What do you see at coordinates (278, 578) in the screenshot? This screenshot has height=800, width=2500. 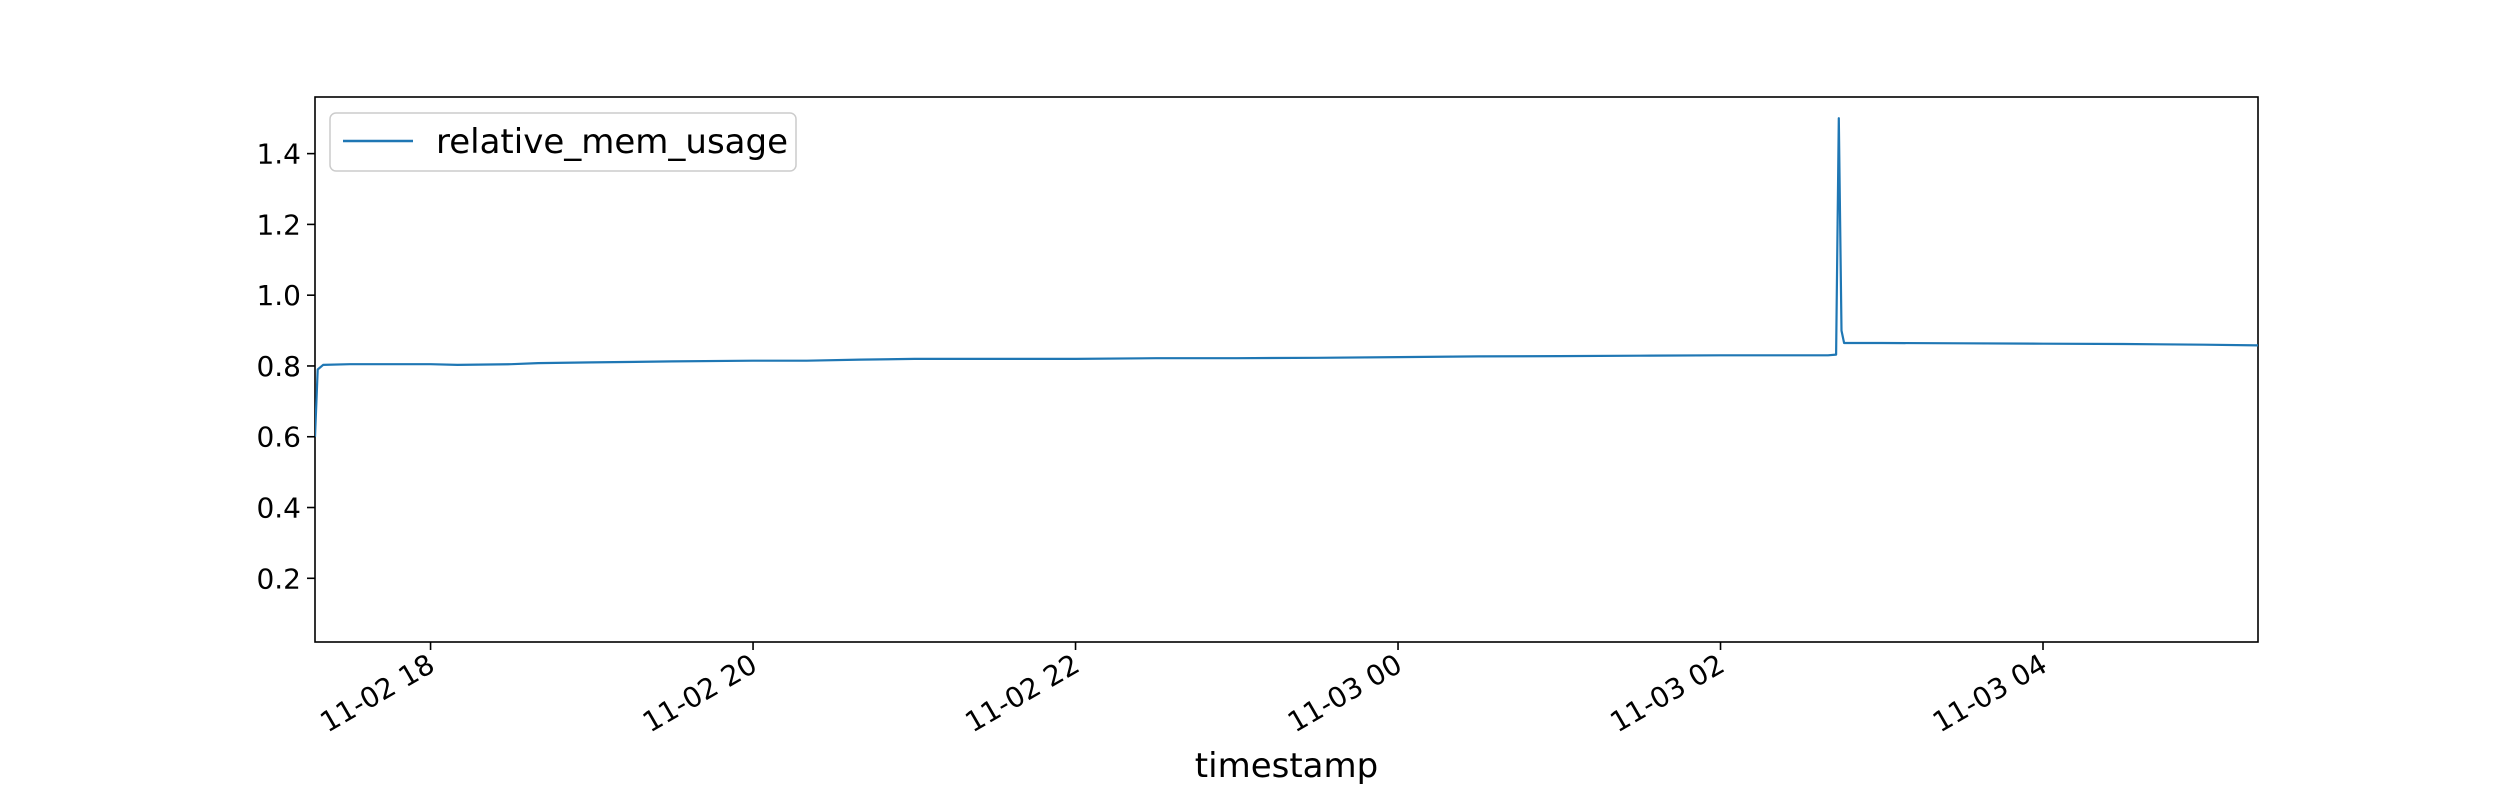 I see `y-tick-label: 0.2` at bounding box center [278, 578].